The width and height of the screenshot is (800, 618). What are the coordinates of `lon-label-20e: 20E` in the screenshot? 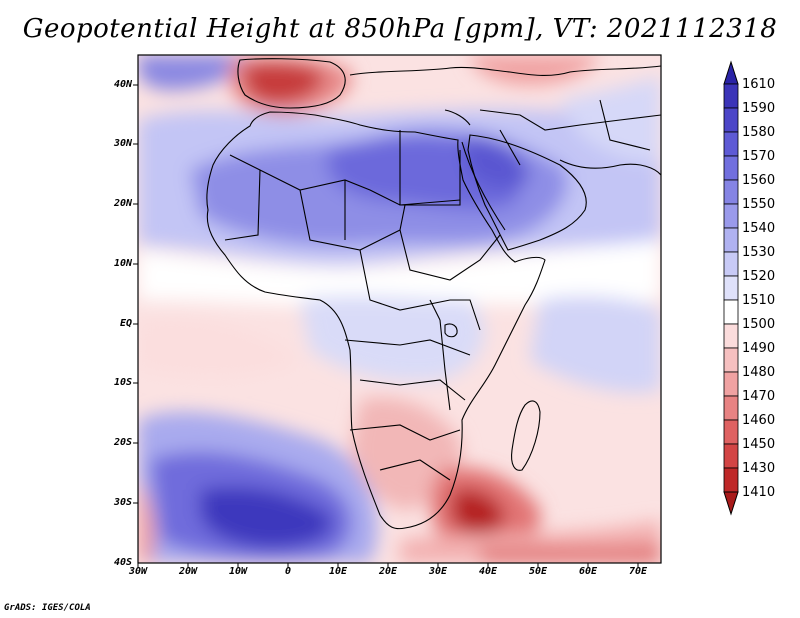 It's located at (388, 571).